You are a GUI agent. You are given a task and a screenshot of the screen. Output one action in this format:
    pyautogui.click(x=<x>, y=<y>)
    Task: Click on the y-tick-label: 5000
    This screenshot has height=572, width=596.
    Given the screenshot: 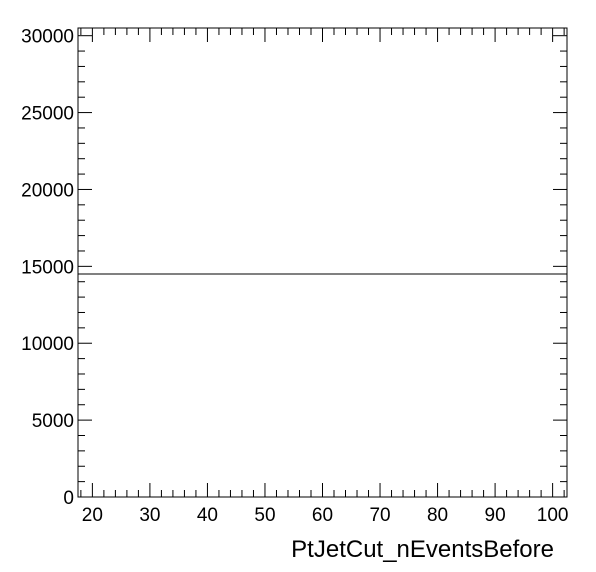 What is the action you would take?
    pyautogui.click(x=53, y=421)
    